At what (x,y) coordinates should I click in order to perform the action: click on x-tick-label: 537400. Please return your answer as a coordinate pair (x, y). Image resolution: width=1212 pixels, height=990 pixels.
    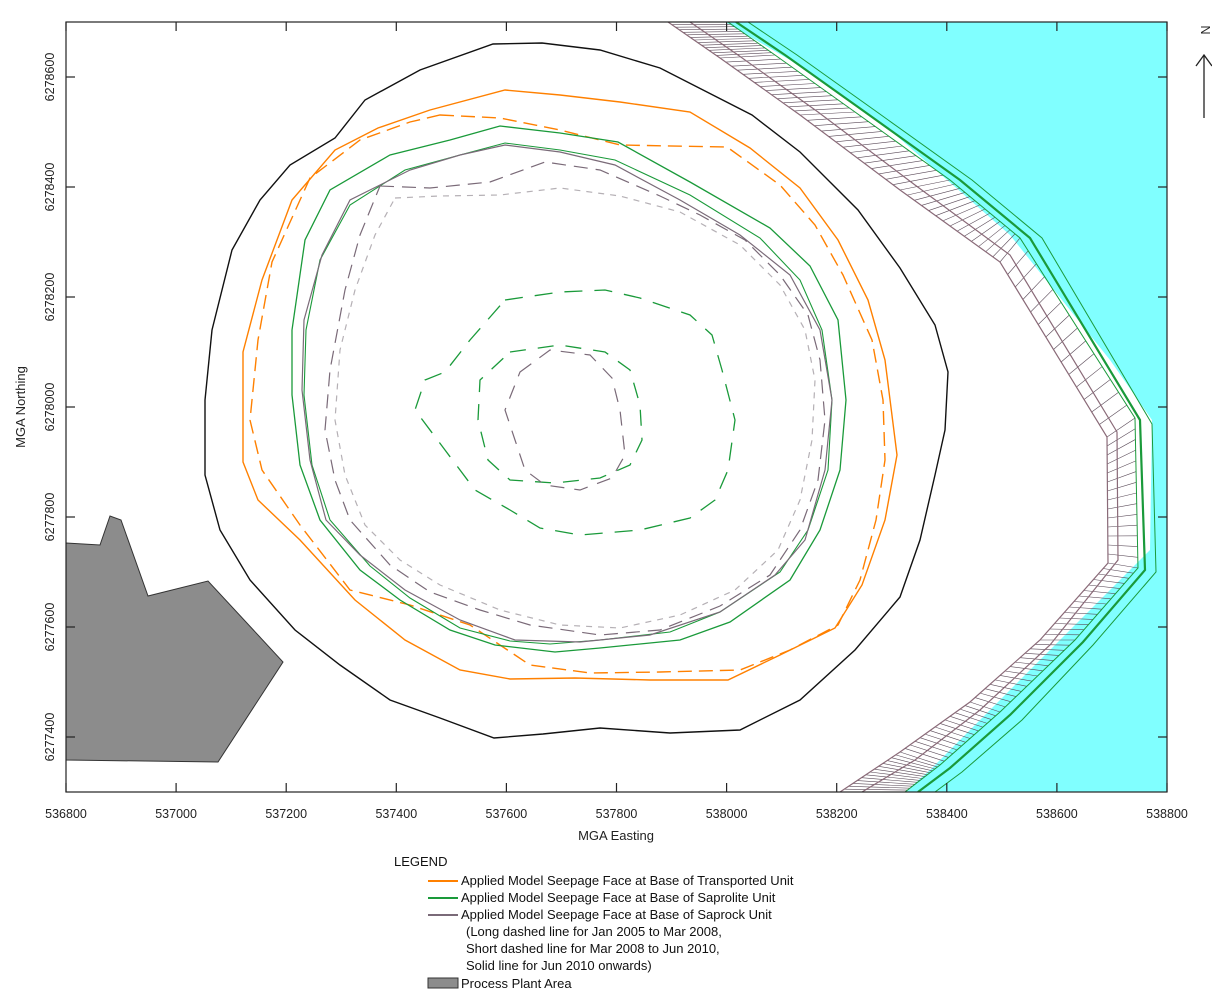
    Looking at the image, I should click on (396, 814).